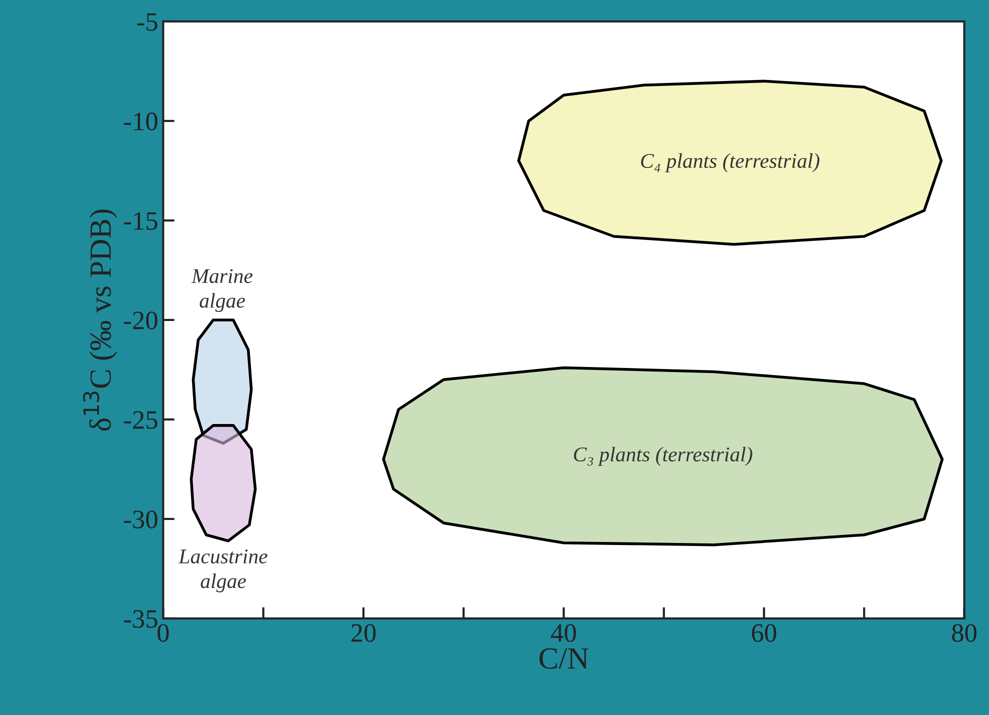 The height and width of the screenshot is (715, 989). What do you see at coordinates (563, 633) in the screenshot?
I see `x-tick-label: 40` at bounding box center [563, 633].